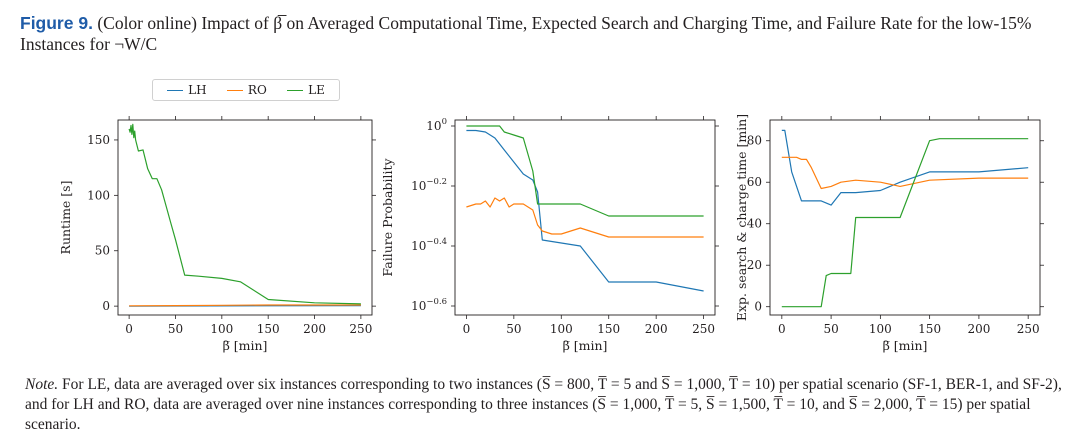 This screenshot has width=1087, height=435. I want to click on failure-xtick-label: 100, so click(561, 329).